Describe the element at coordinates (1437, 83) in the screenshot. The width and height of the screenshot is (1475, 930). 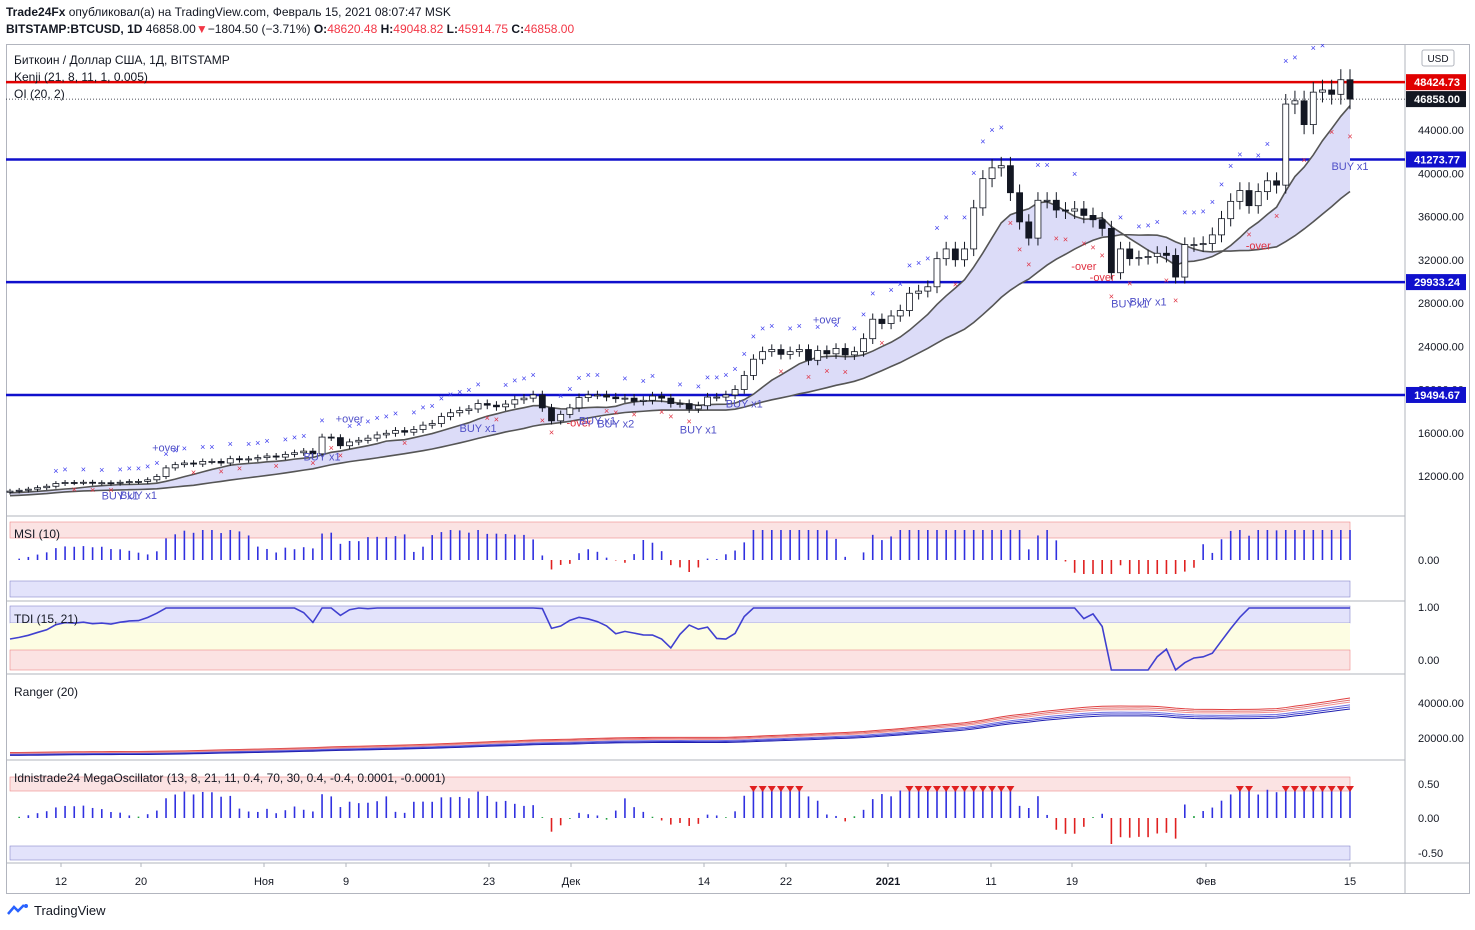
I see `price-label: 48424.73` at that location.